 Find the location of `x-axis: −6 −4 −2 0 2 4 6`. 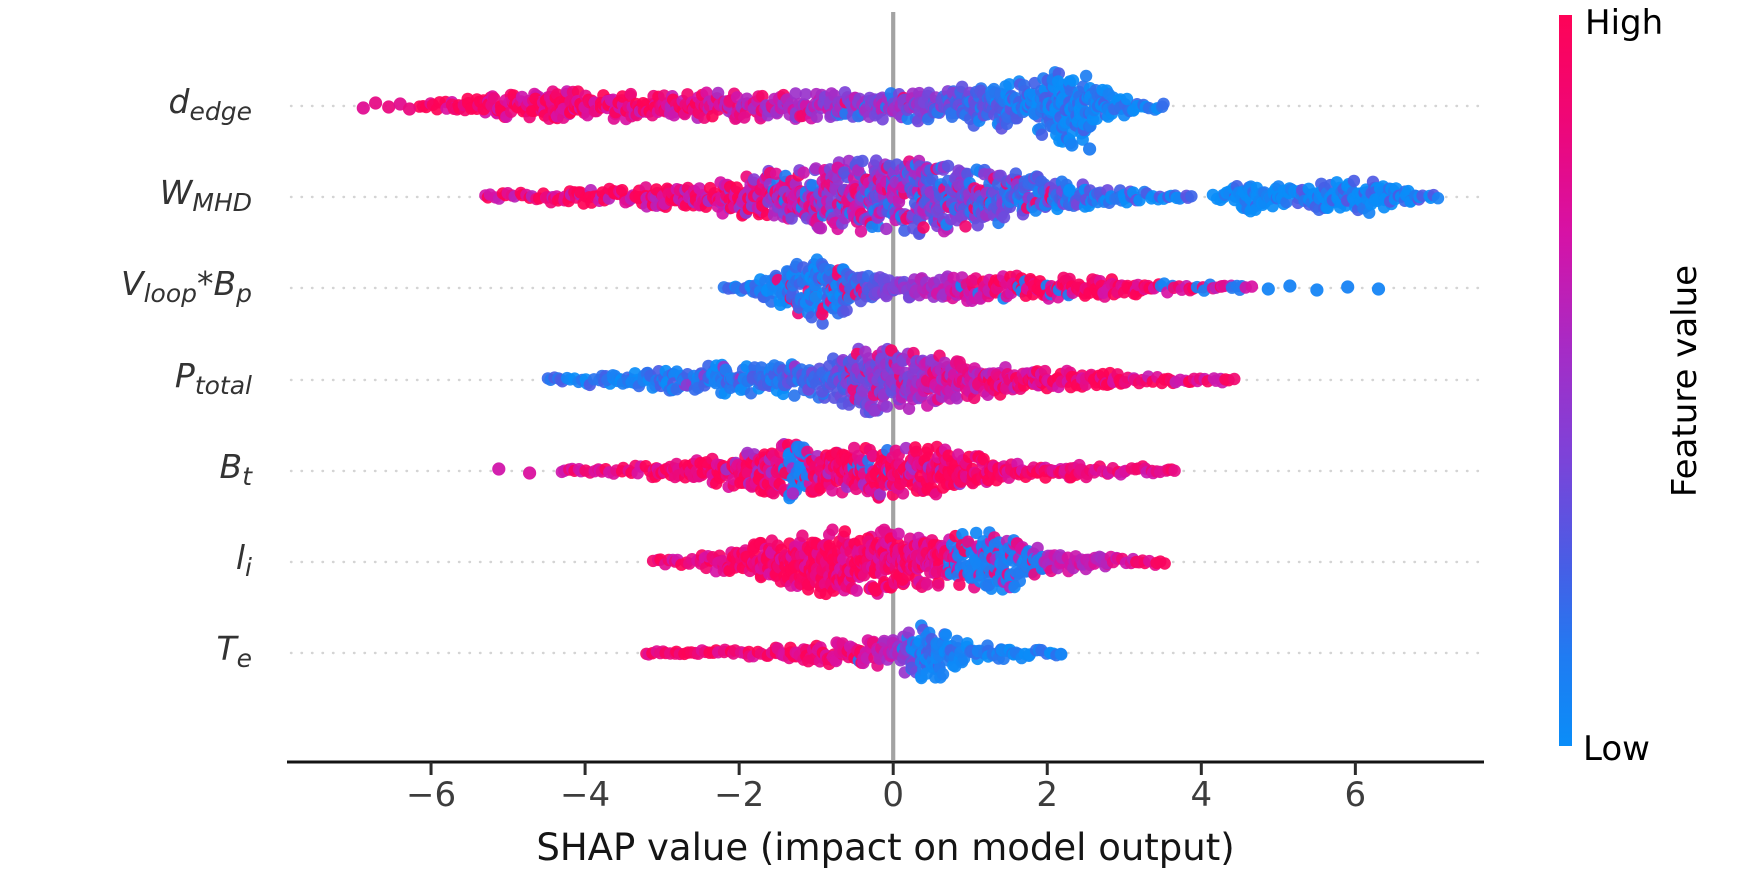

x-axis: −6 −4 −2 0 2 4 6 is located at coordinates (885, 787).